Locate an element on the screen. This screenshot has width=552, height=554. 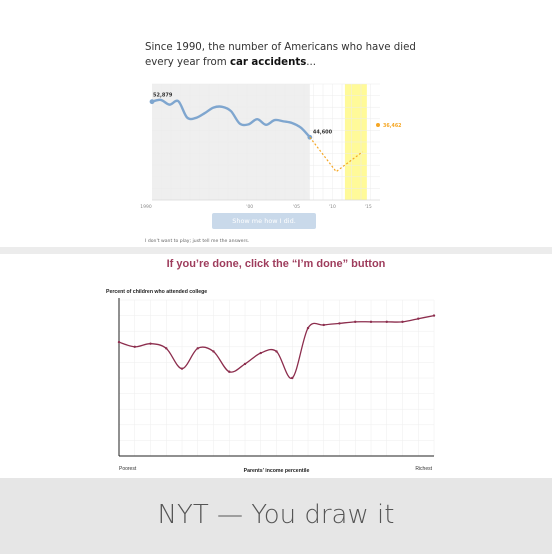
college-chart-title: Percent of children who attended college is located at coordinates (156, 292).